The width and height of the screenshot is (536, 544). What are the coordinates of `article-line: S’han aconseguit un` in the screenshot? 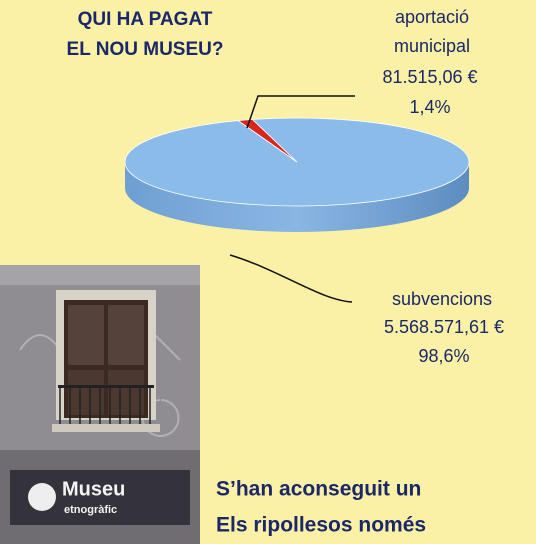 It's located at (318, 489).